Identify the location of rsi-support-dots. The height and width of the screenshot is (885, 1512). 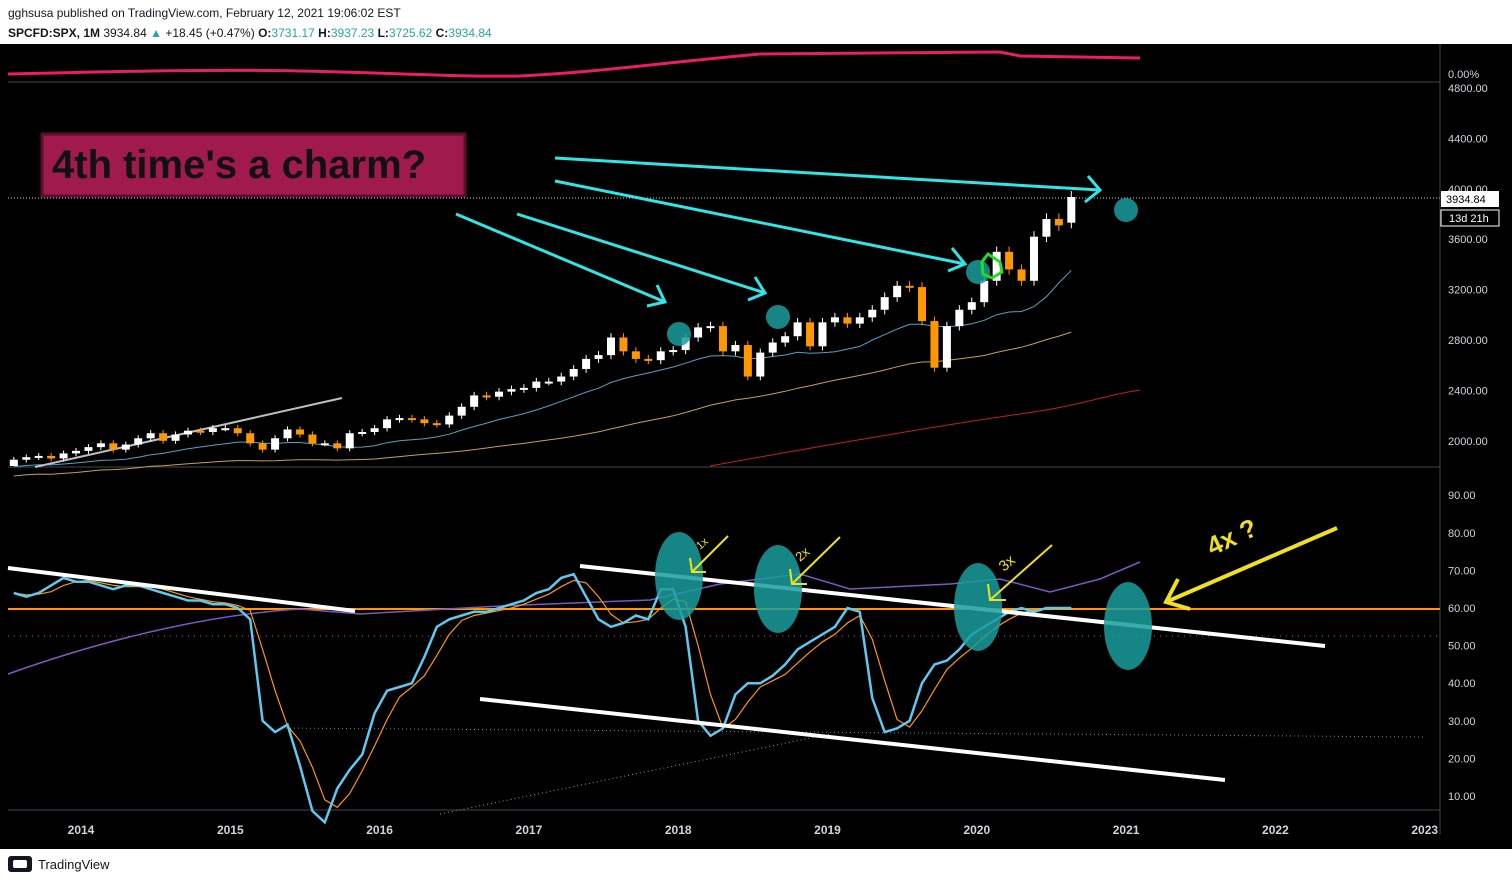
(853, 732).